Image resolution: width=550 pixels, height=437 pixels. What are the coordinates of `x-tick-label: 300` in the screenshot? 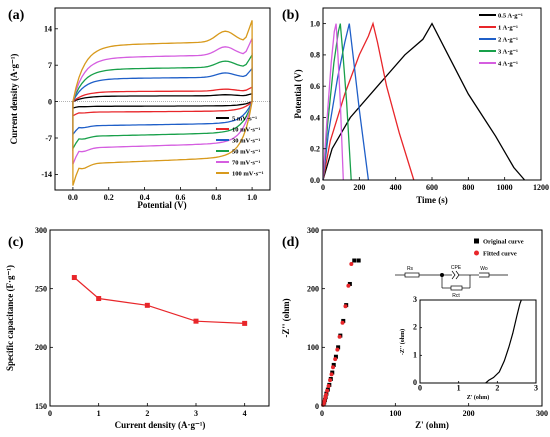 It's located at (542, 413).